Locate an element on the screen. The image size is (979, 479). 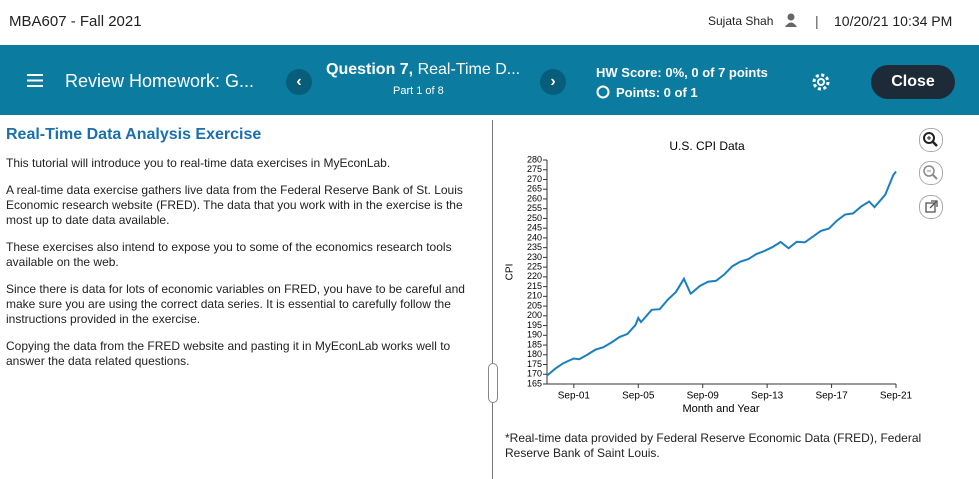
close-button: Close is located at coordinates (913, 82).